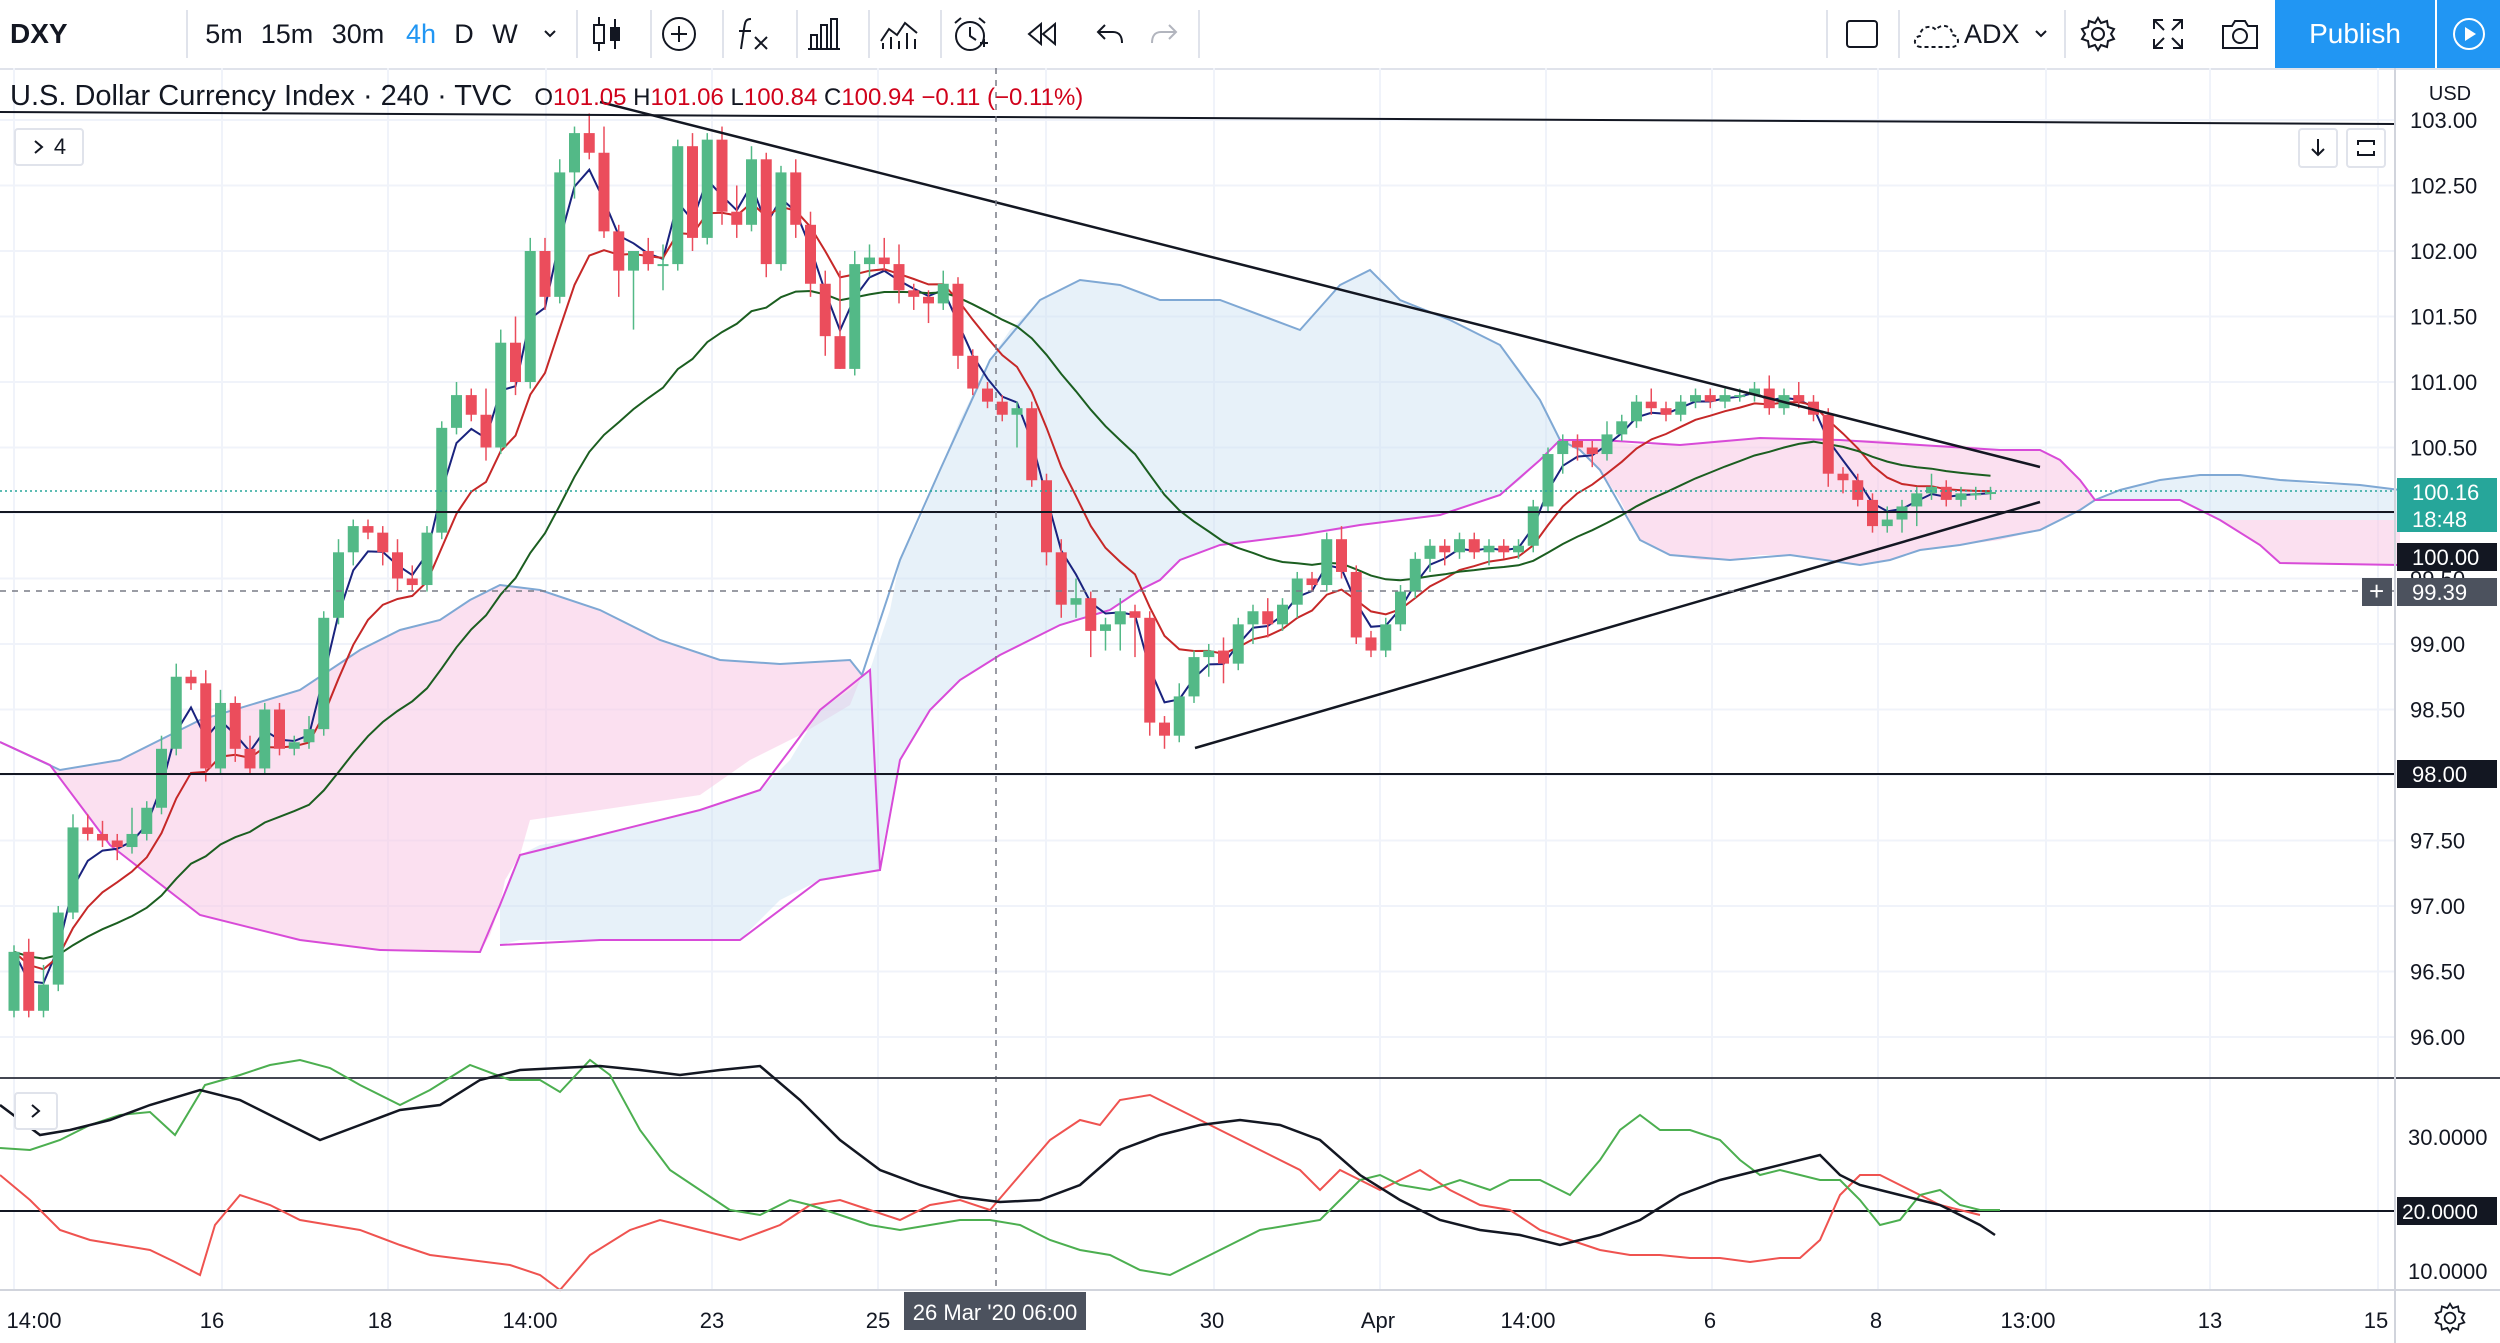 The width and height of the screenshot is (2500, 1343). I want to click on kumo-late-bullish, so click(2247, 497).